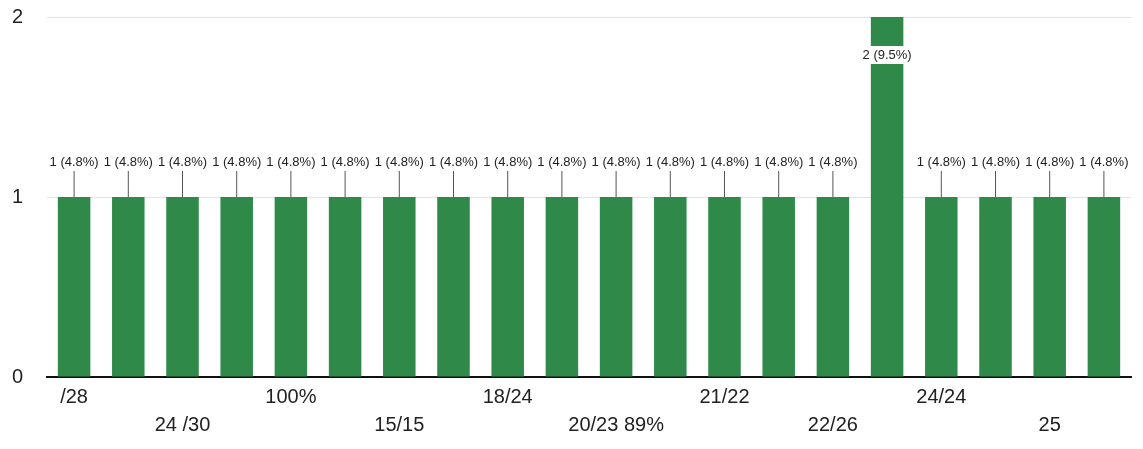  What do you see at coordinates (291, 395) in the screenshot?
I see `x-tick-label: 100%` at bounding box center [291, 395].